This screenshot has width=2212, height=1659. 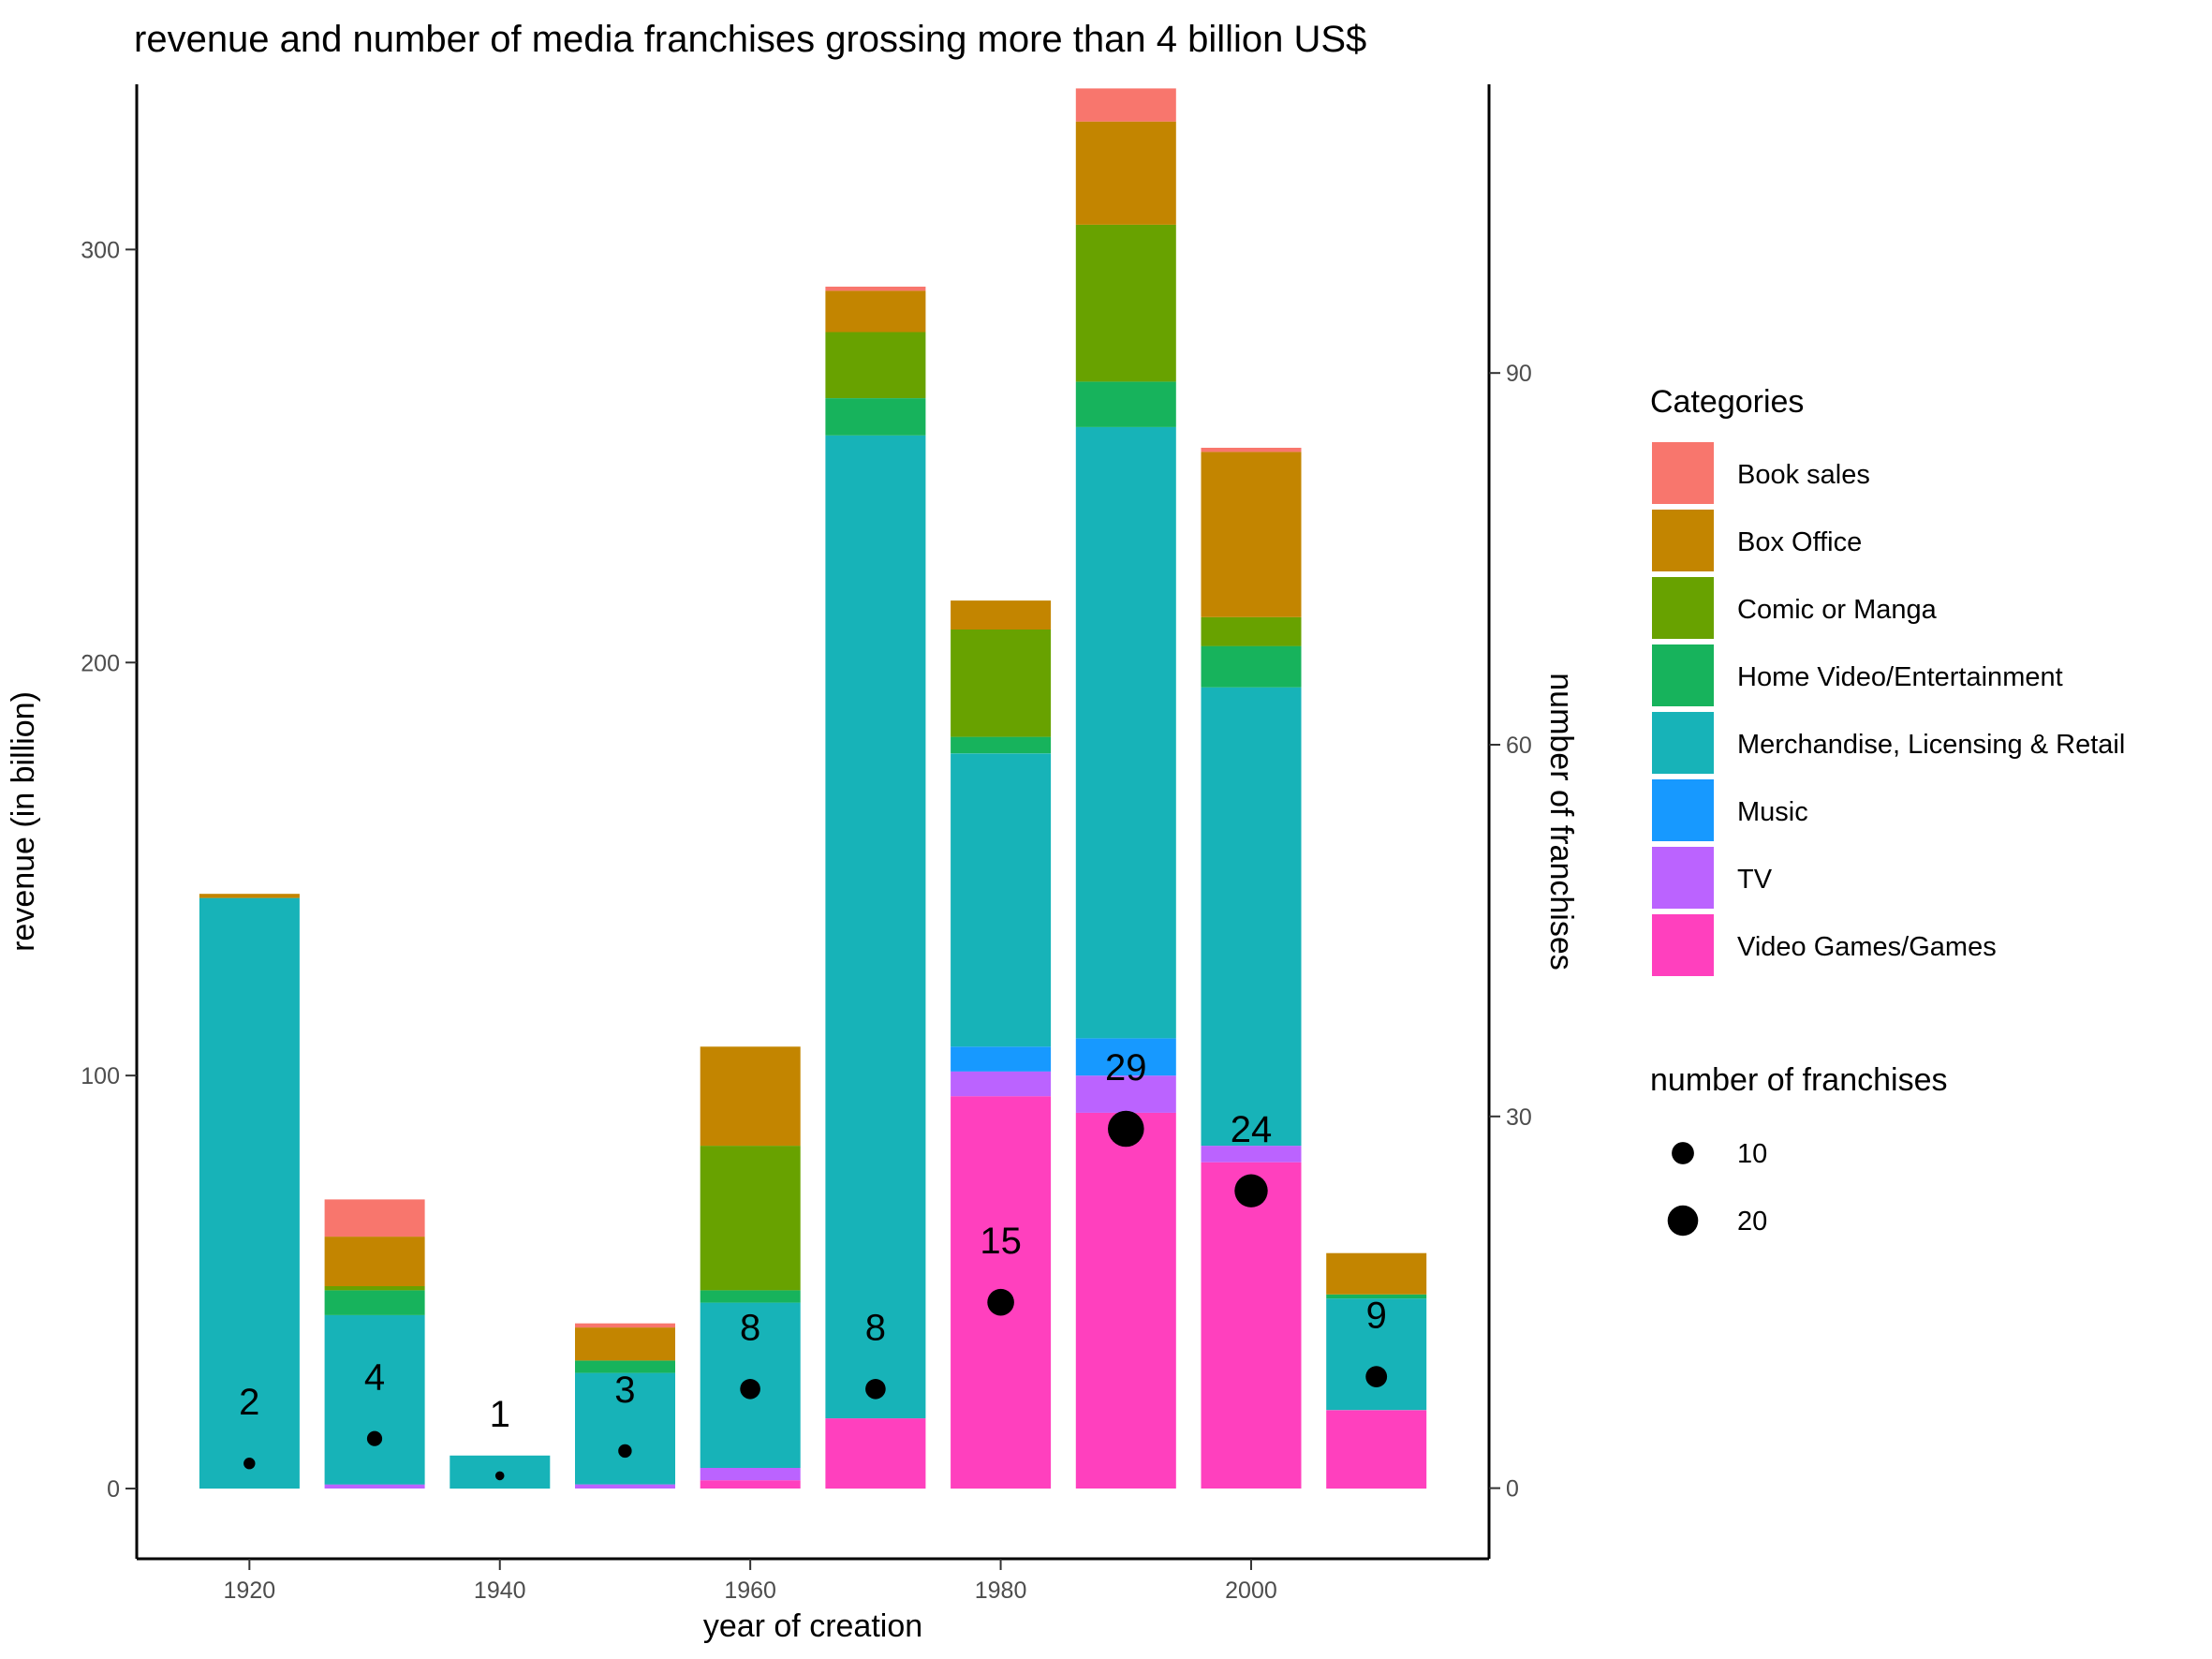 What do you see at coordinates (1683, 945) in the screenshot?
I see `legend-key-video-games-games` at bounding box center [1683, 945].